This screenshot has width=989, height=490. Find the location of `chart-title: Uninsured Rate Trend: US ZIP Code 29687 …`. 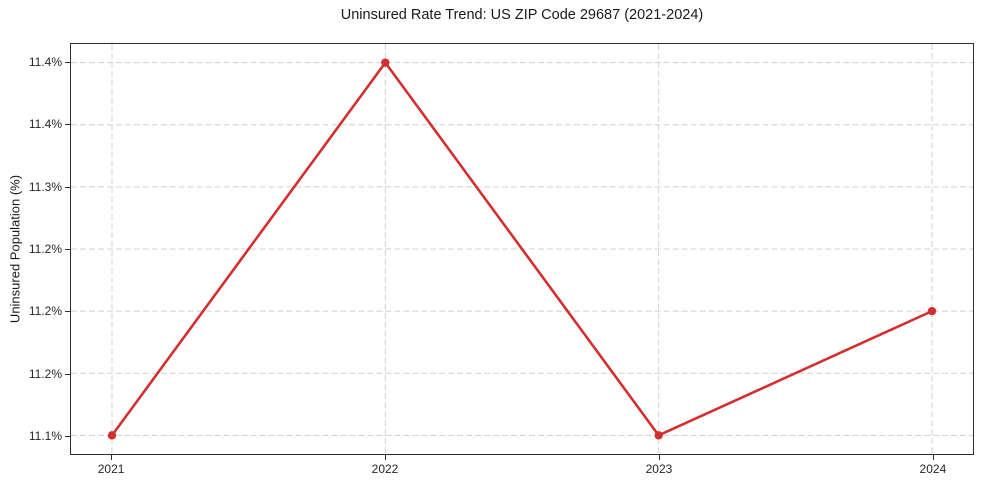

chart-title: Uninsured Rate Trend: US ZIP Code 29687 … is located at coordinates (522, 15).